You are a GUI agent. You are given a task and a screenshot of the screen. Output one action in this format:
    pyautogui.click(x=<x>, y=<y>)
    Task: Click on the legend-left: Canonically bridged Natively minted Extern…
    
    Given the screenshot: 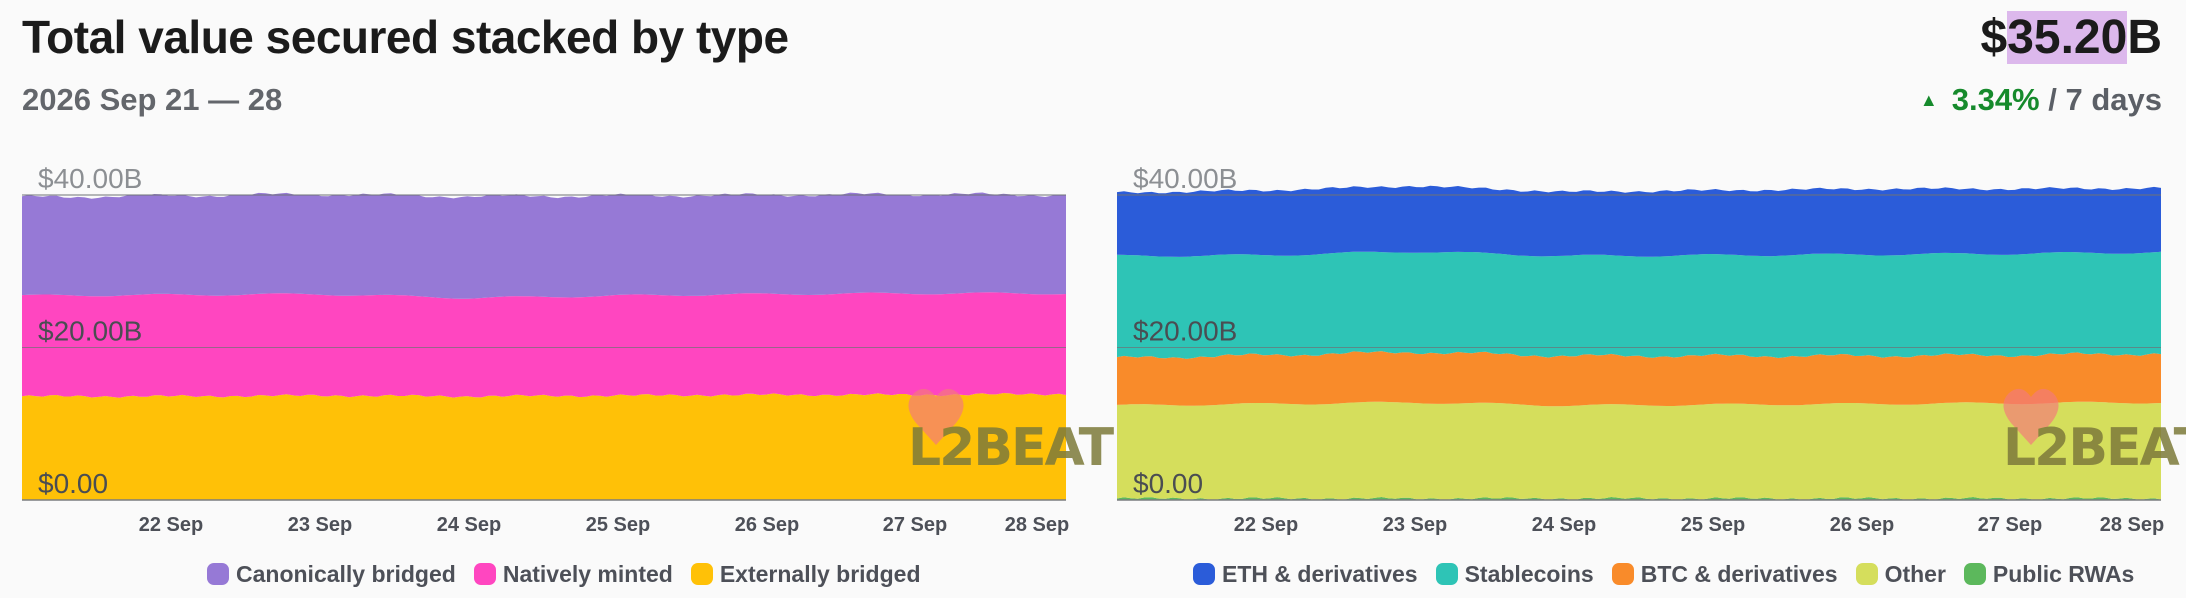 What is the action you would take?
    pyautogui.click(x=564, y=574)
    